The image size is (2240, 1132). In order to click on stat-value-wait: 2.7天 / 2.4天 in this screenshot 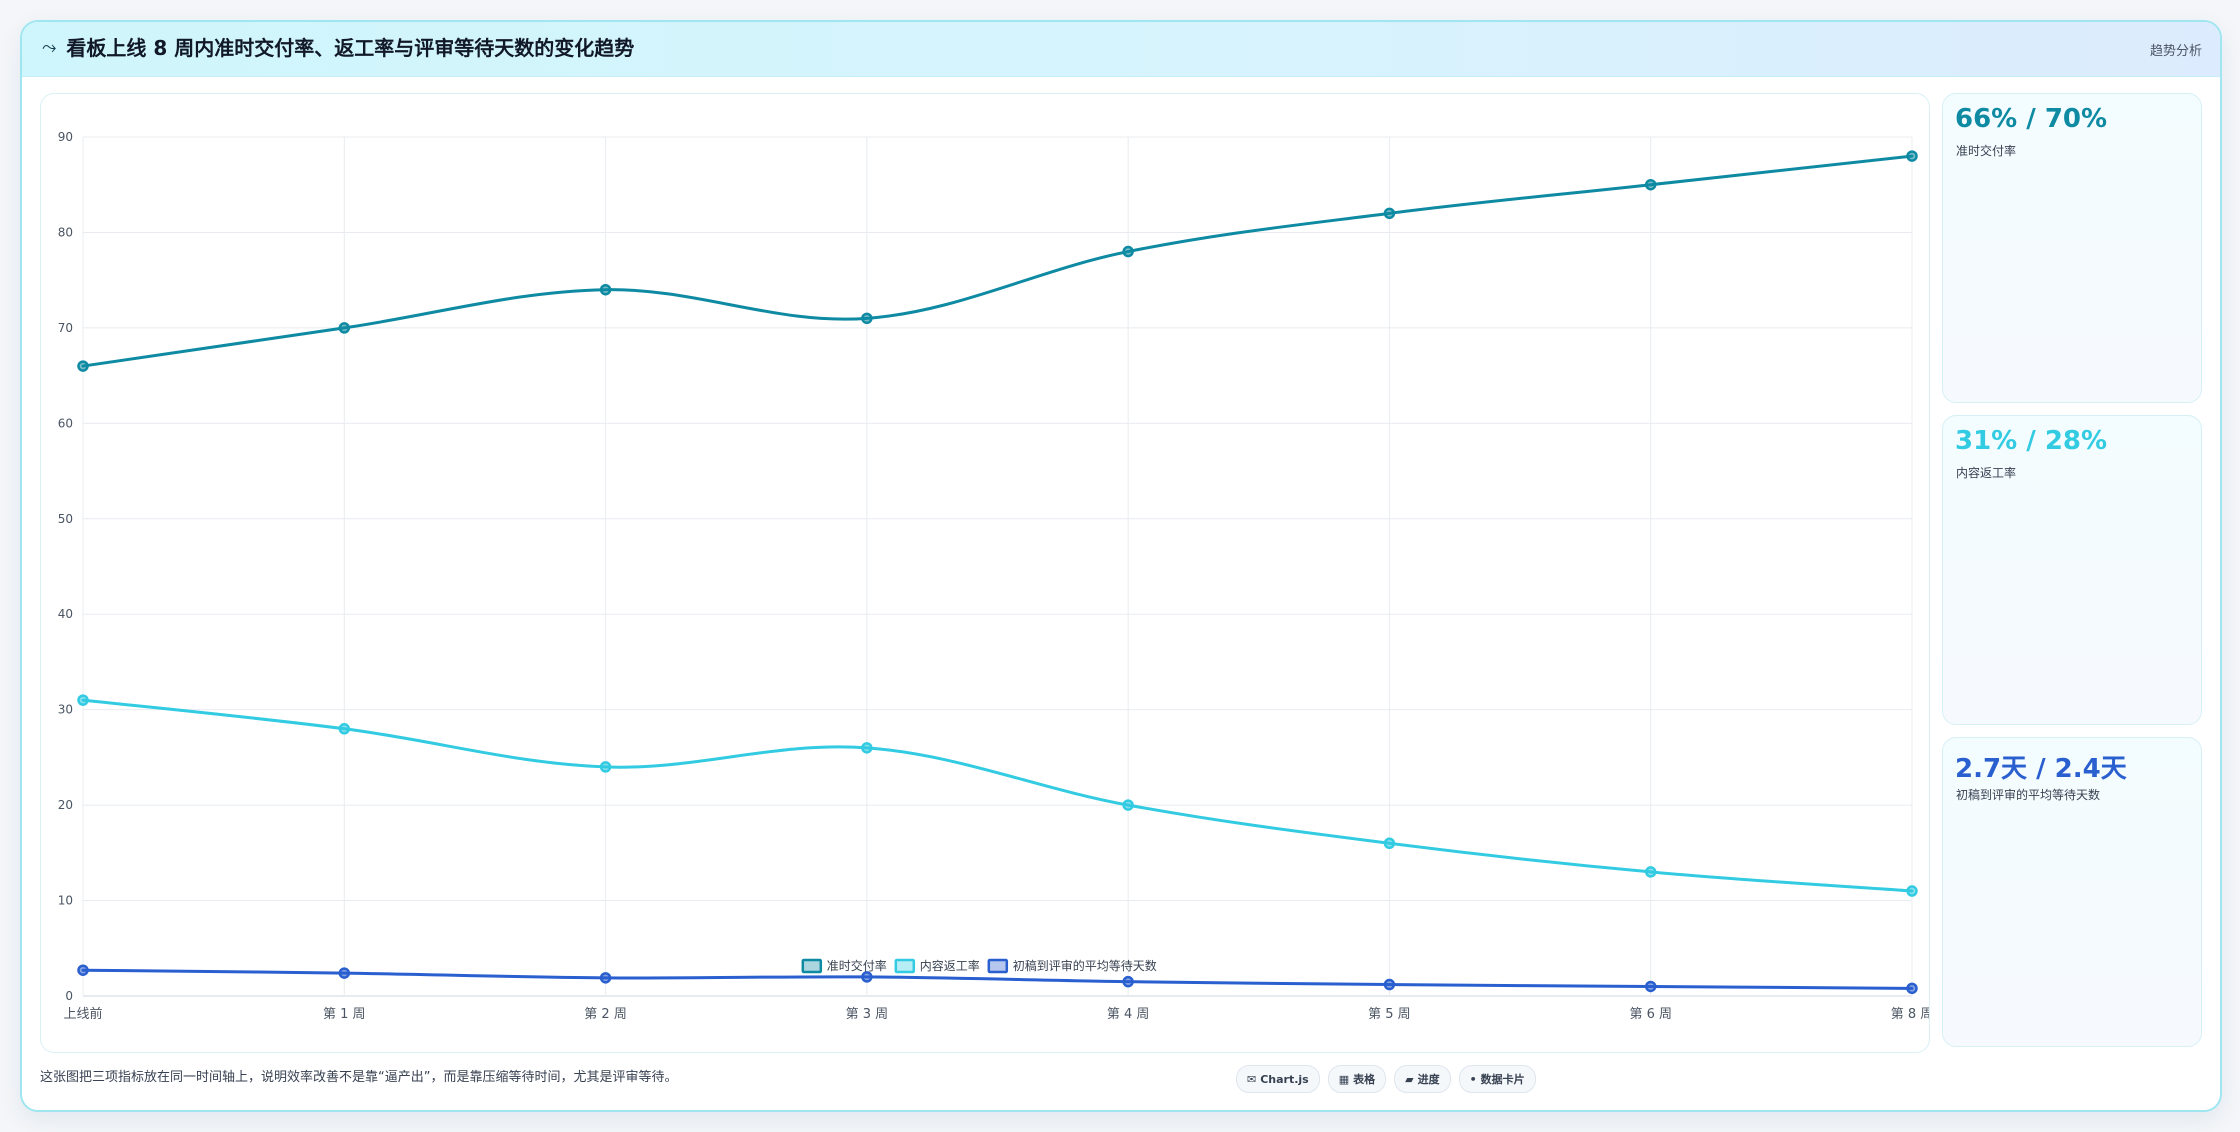, I will do `click(2041, 769)`.